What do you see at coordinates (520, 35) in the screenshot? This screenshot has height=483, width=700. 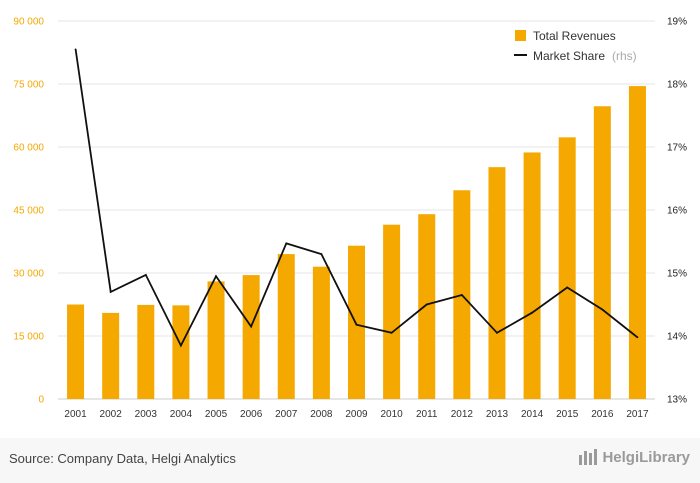 I see `legend-swatch-total-revenues` at bounding box center [520, 35].